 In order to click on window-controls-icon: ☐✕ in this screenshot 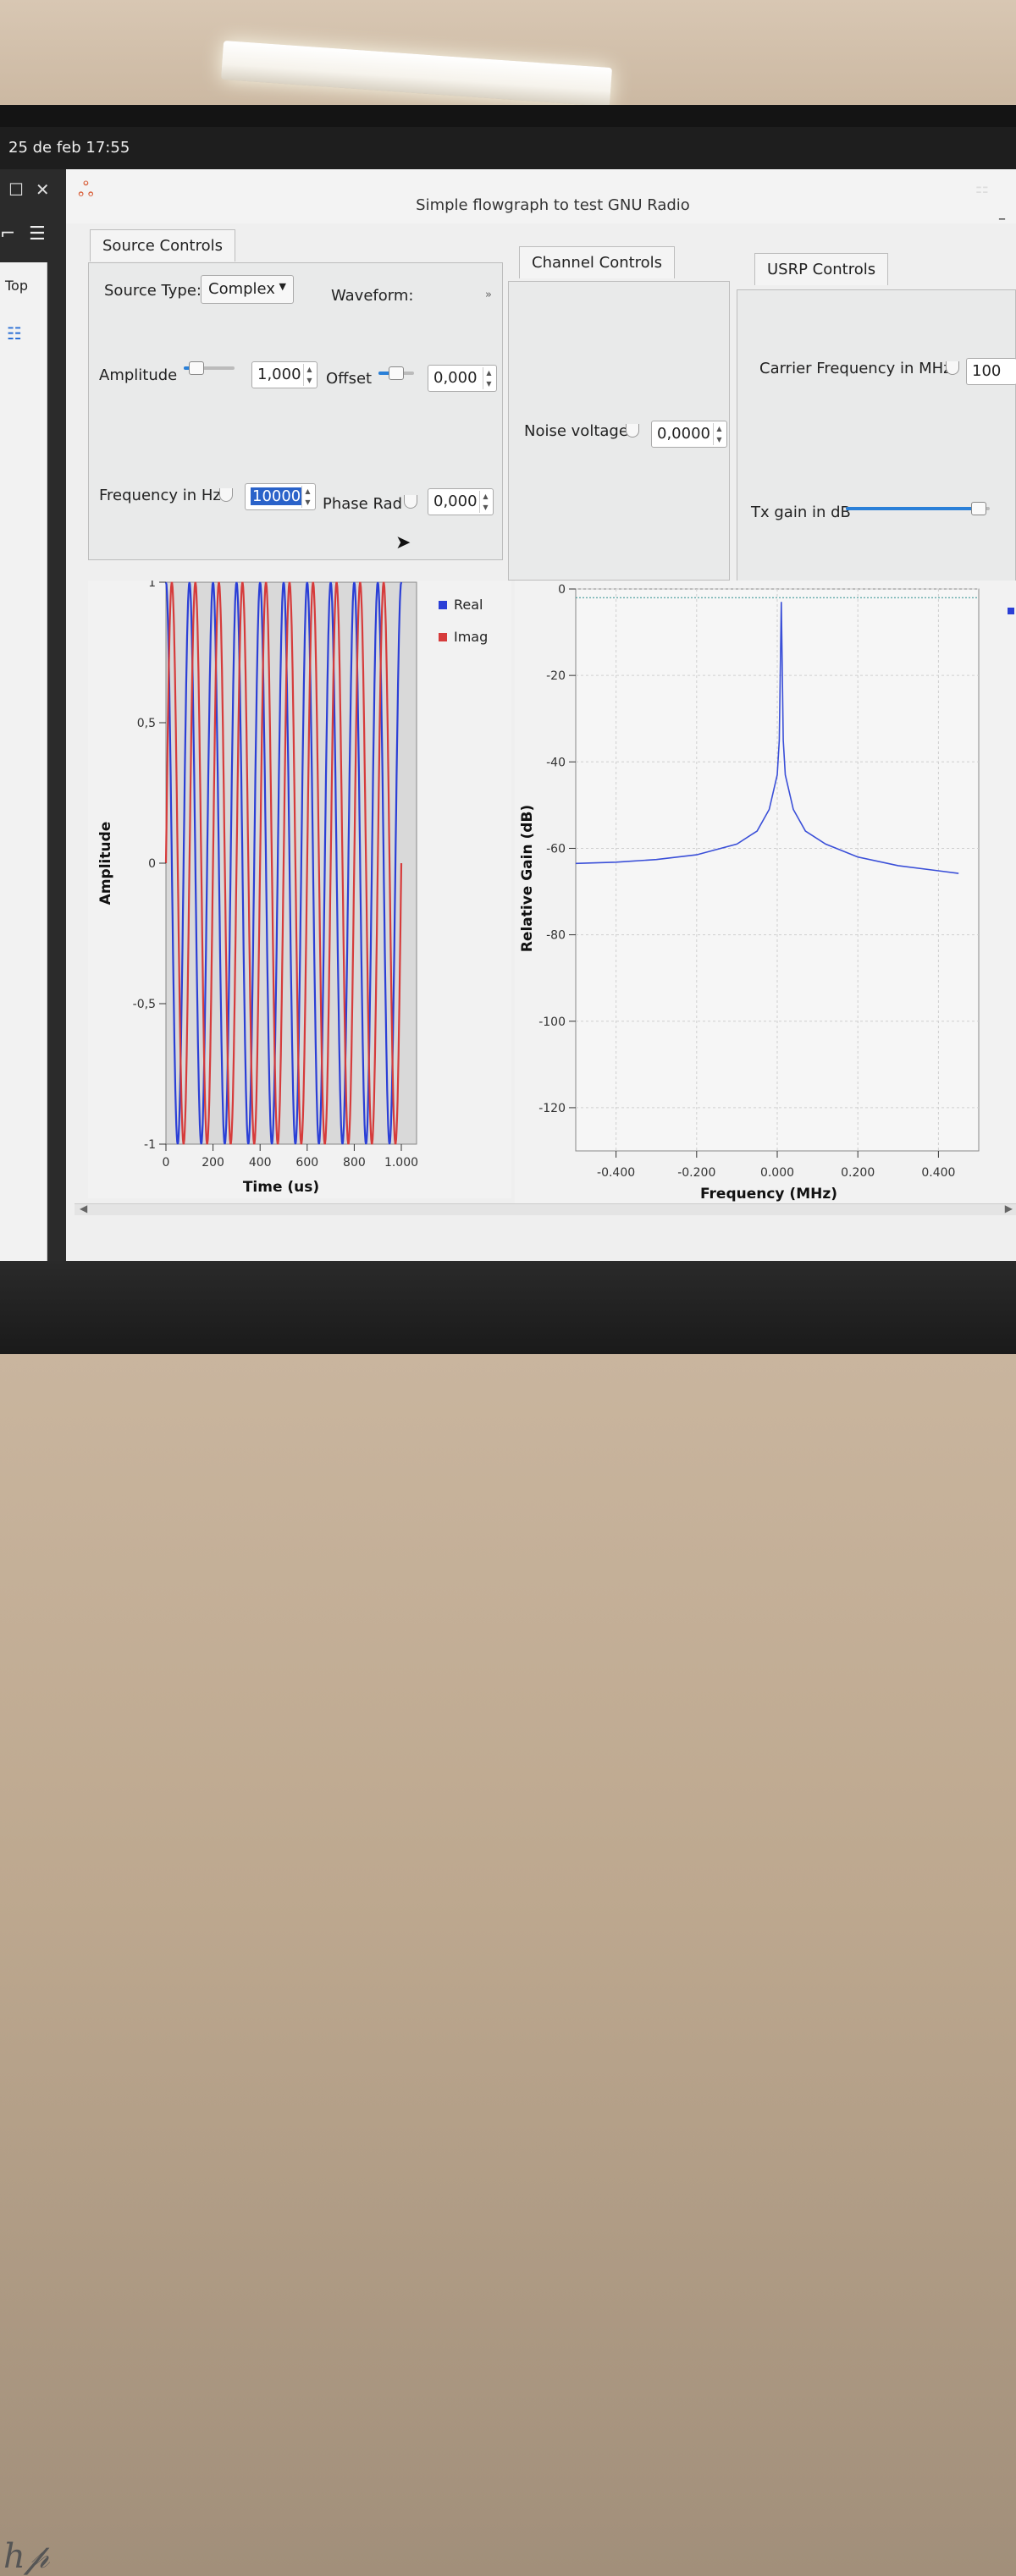, I will do `click(35, 189)`.